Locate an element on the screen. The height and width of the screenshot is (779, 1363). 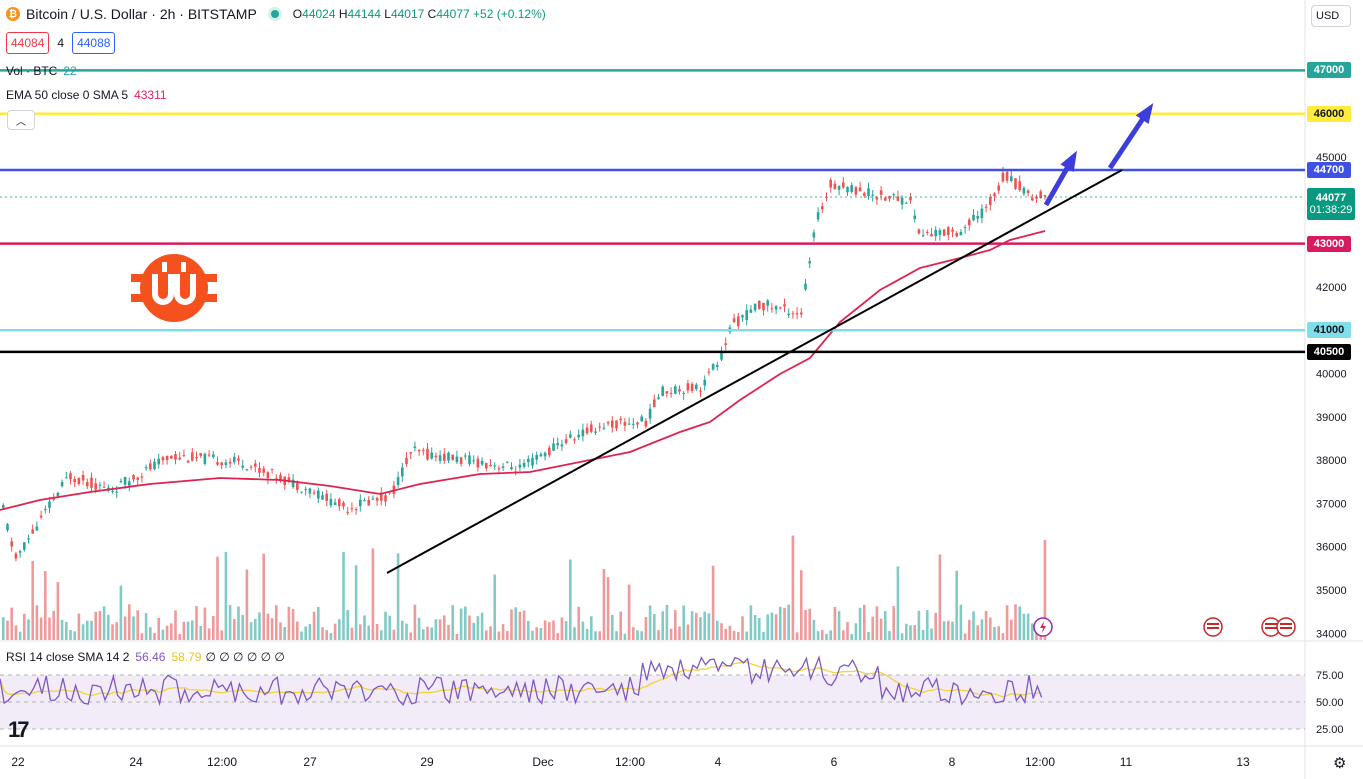
symbol-title: Bitcoin / U.S. Dollar · 2h · BITSTAMP is located at coordinates (141, 14).